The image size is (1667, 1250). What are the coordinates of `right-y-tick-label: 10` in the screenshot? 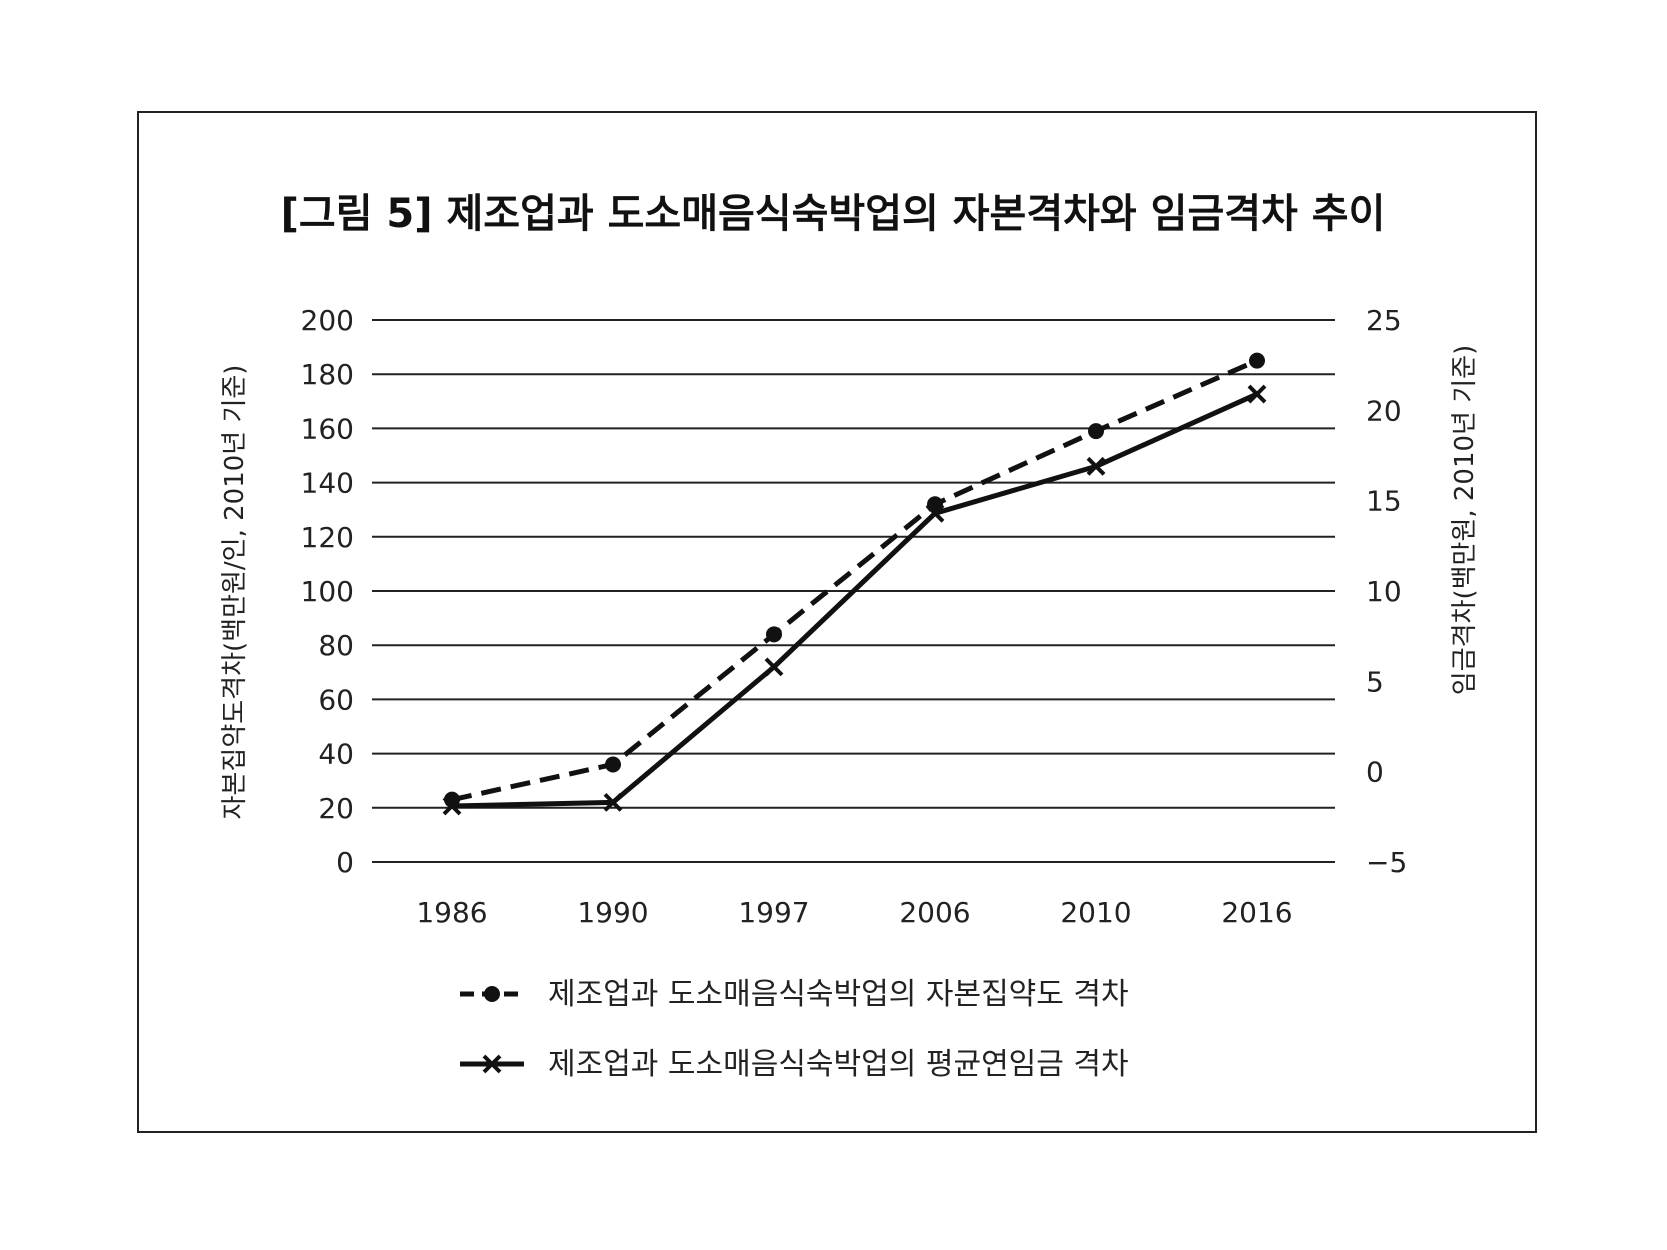 It's located at (1384, 591).